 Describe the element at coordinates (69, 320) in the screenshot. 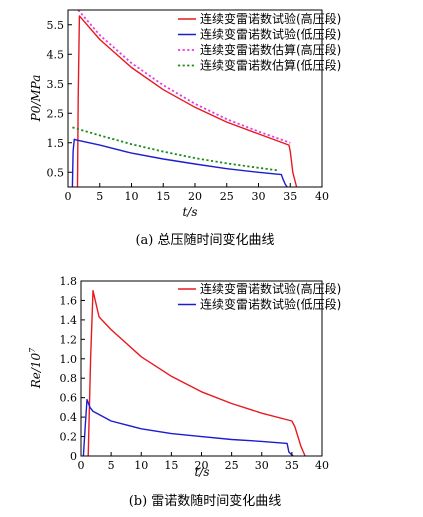

I see `chart-b-y-tick-label: 1.4` at that location.